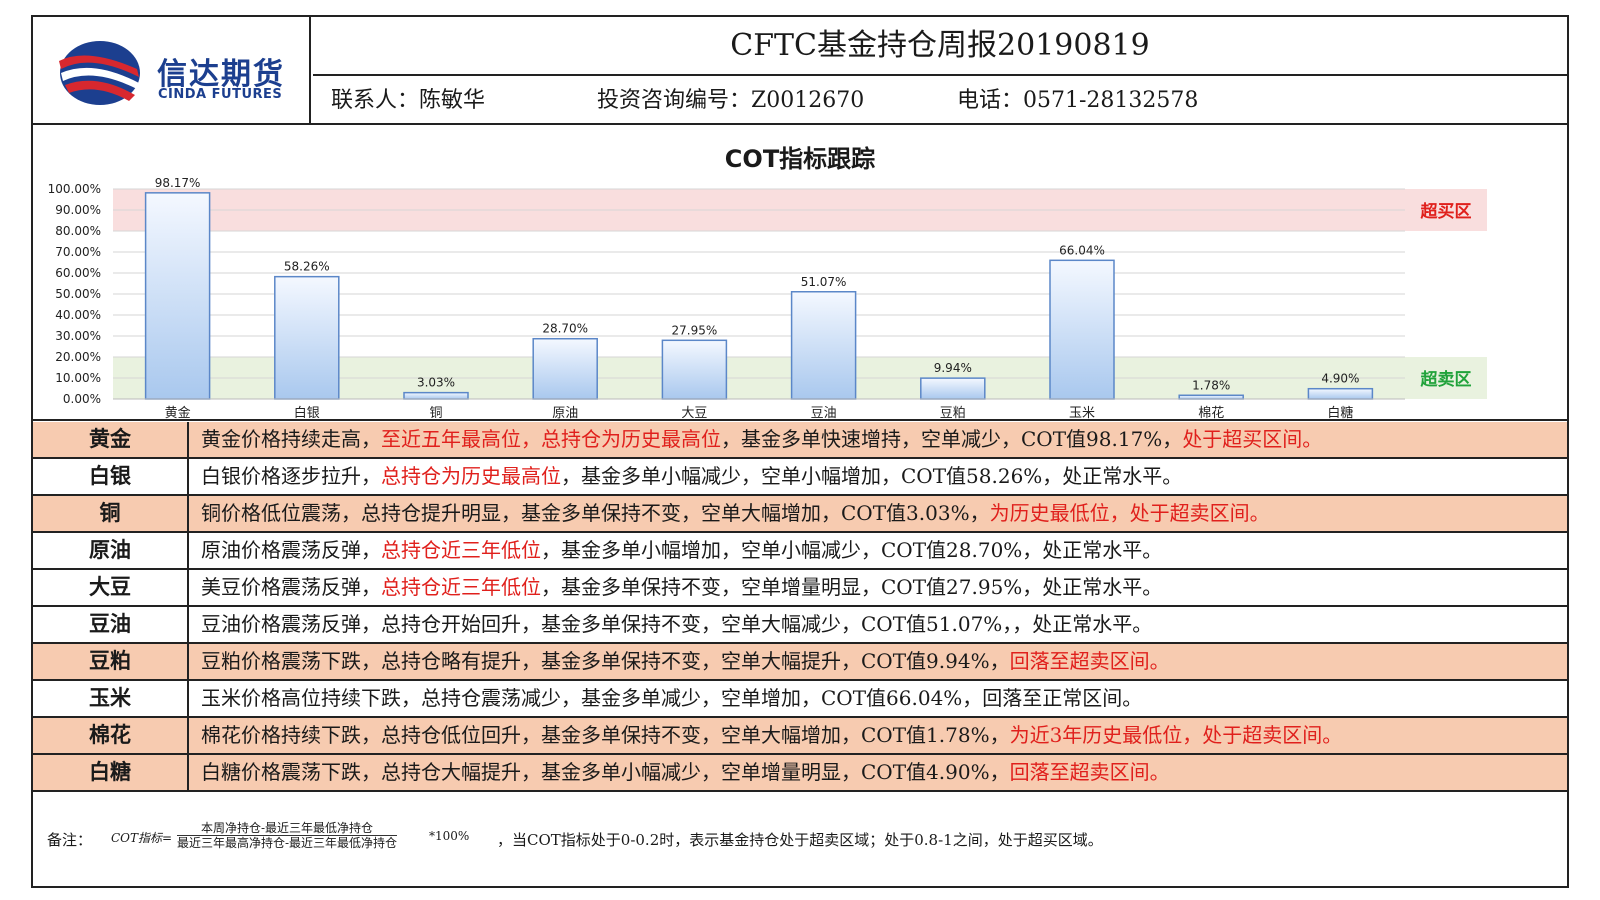  Describe the element at coordinates (695, 330) in the screenshot. I see `data-label-4: 27.95%` at that location.